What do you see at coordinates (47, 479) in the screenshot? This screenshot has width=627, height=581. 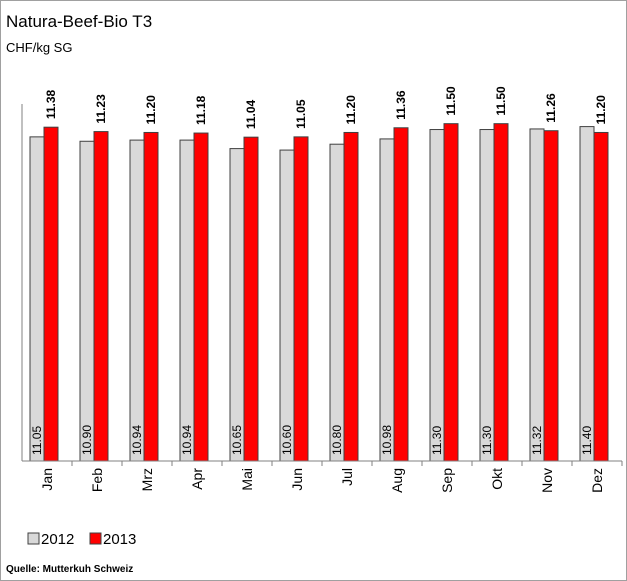 I see `x-tick-label: Jan` at bounding box center [47, 479].